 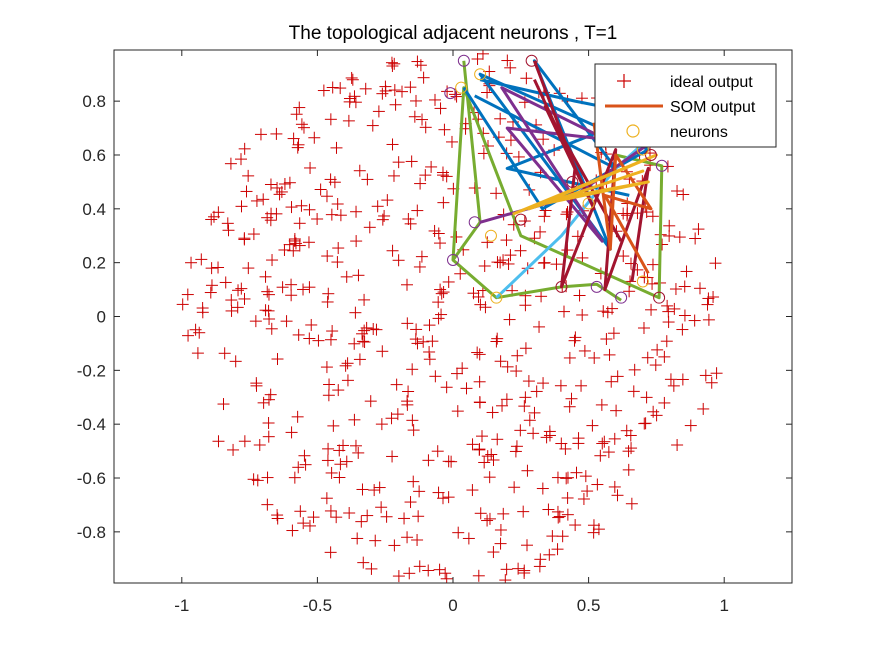 What do you see at coordinates (624, 81) in the screenshot?
I see `legend-marker-ideal-output` at bounding box center [624, 81].